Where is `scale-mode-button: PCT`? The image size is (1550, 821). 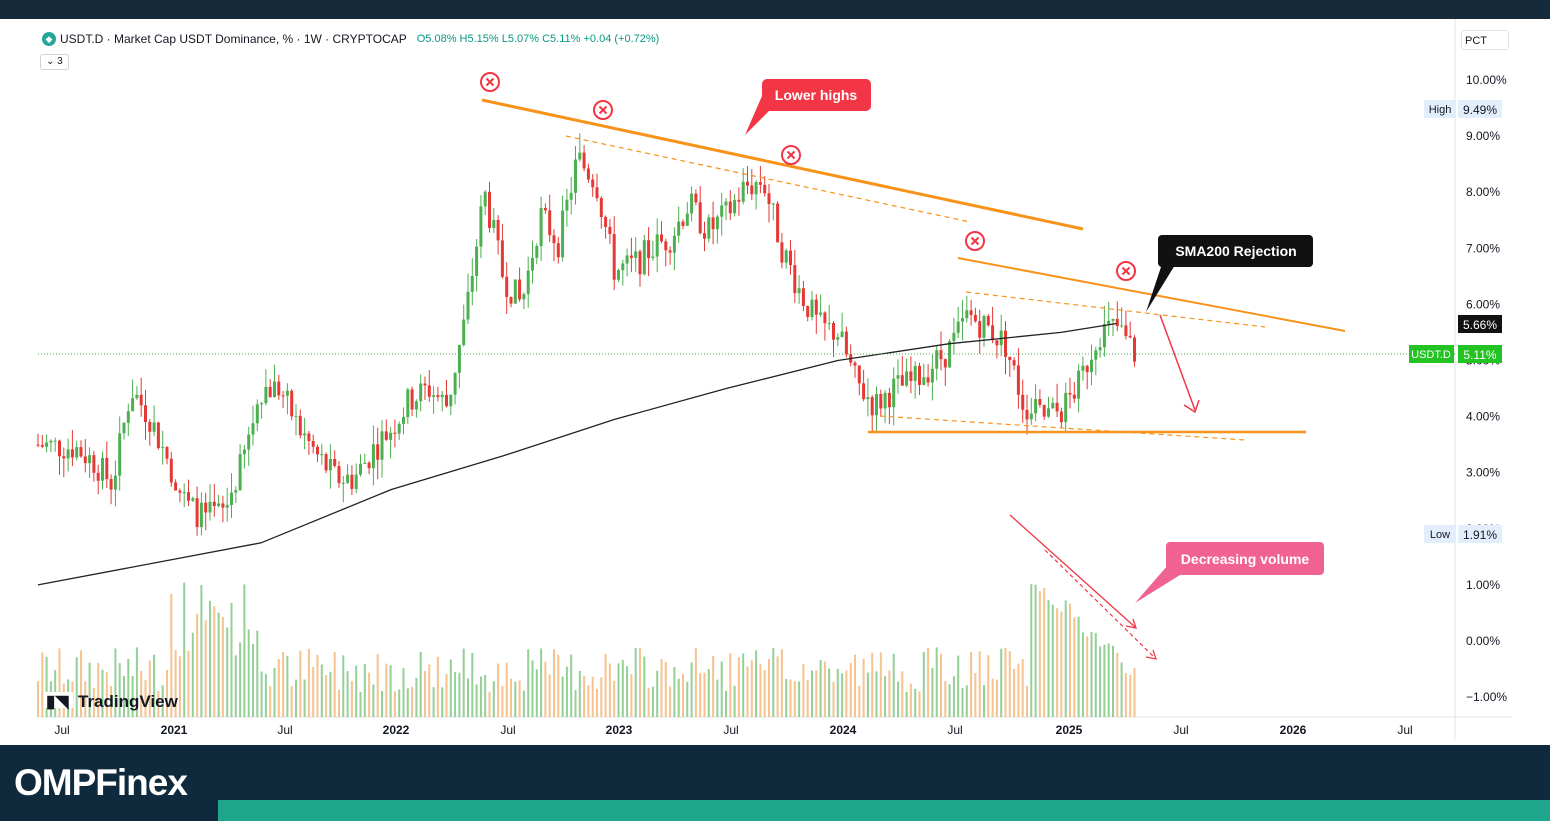 scale-mode-button: PCT is located at coordinates (1485, 40).